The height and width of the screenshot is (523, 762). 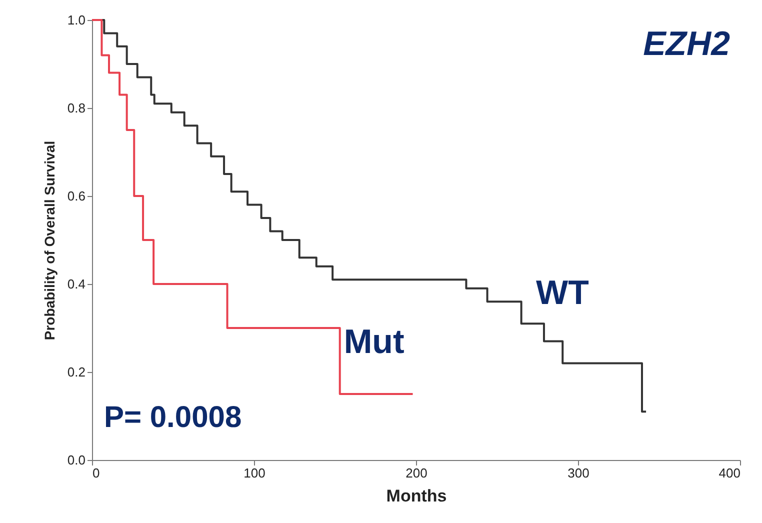 What do you see at coordinates (417, 473) in the screenshot?
I see `x-tick-label: 200` at bounding box center [417, 473].